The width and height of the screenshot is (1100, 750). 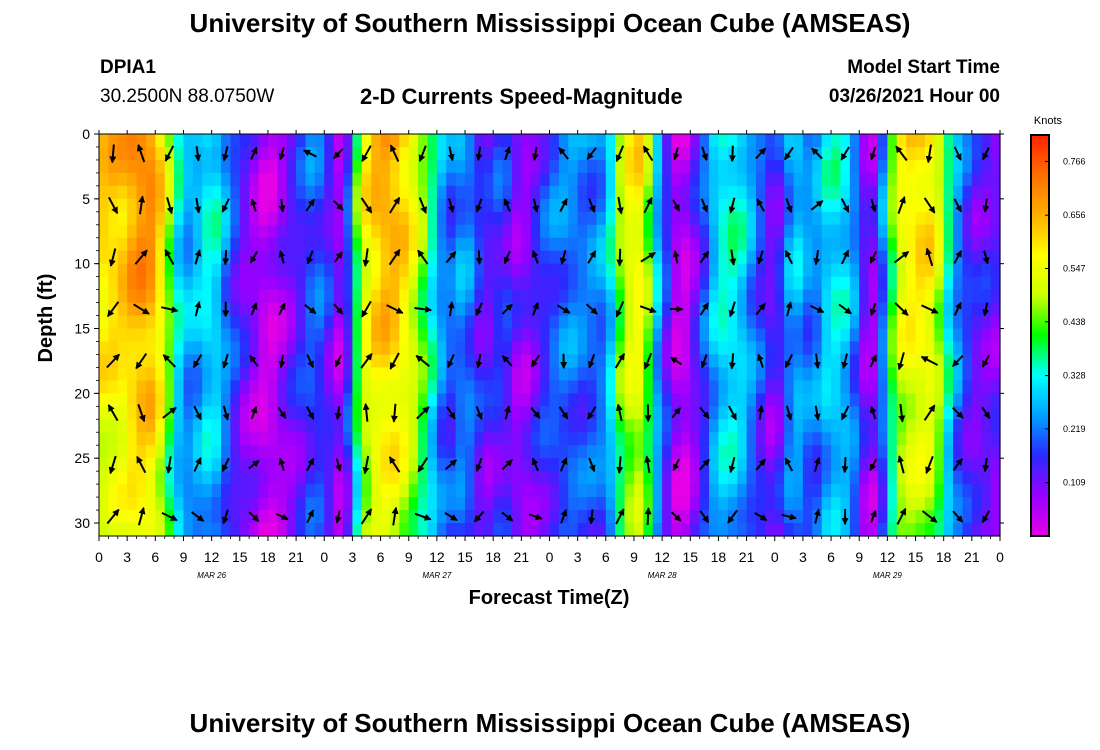 What do you see at coordinates (1074, 269) in the screenshot?
I see `colorbar-tick-label: 0.547` at bounding box center [1074, 269].